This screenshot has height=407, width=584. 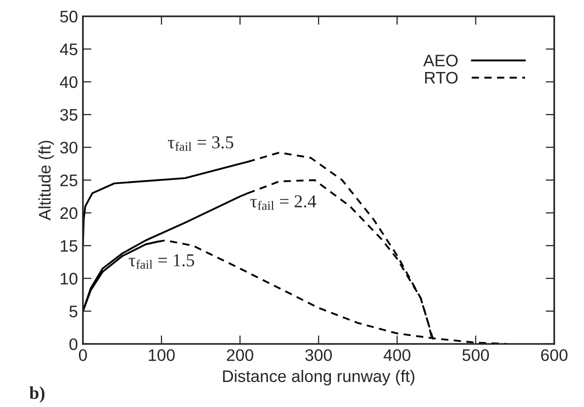 What do you see at coordinates (240, 355) in the screenshot?
I see `x-tick-label: 200` at bounding box center [240, 355].